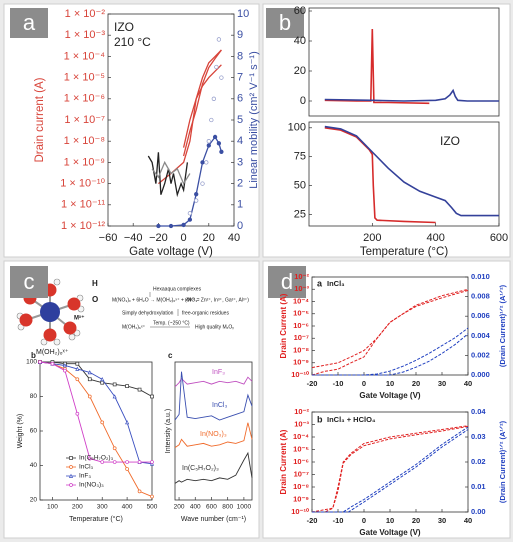 The image size is (513, 542). Describe the element at coordinates (84, 162) in the screenshot. I see `y-tick-label: 1 × 10⁻⁹` at that location.